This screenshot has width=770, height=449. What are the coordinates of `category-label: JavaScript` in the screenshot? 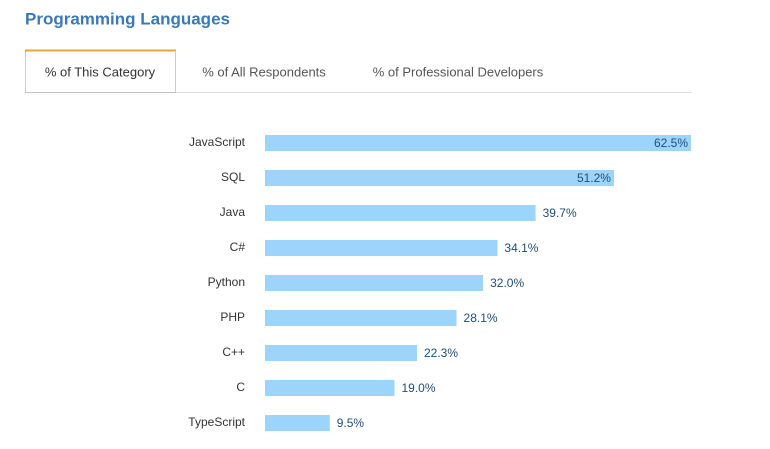 It's located at (217, 142).